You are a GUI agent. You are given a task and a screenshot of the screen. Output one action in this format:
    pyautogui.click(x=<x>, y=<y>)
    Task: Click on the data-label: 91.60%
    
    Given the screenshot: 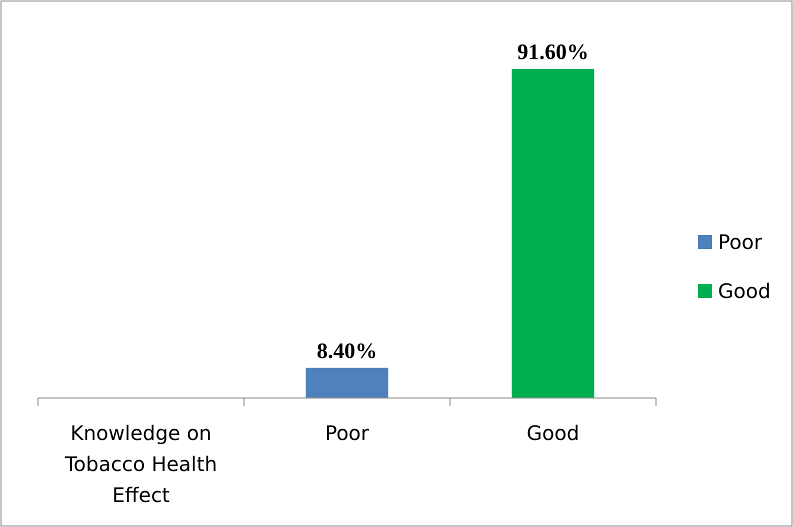 What is the action you would take?
    pyautogui.click(x=553, y=51)
    